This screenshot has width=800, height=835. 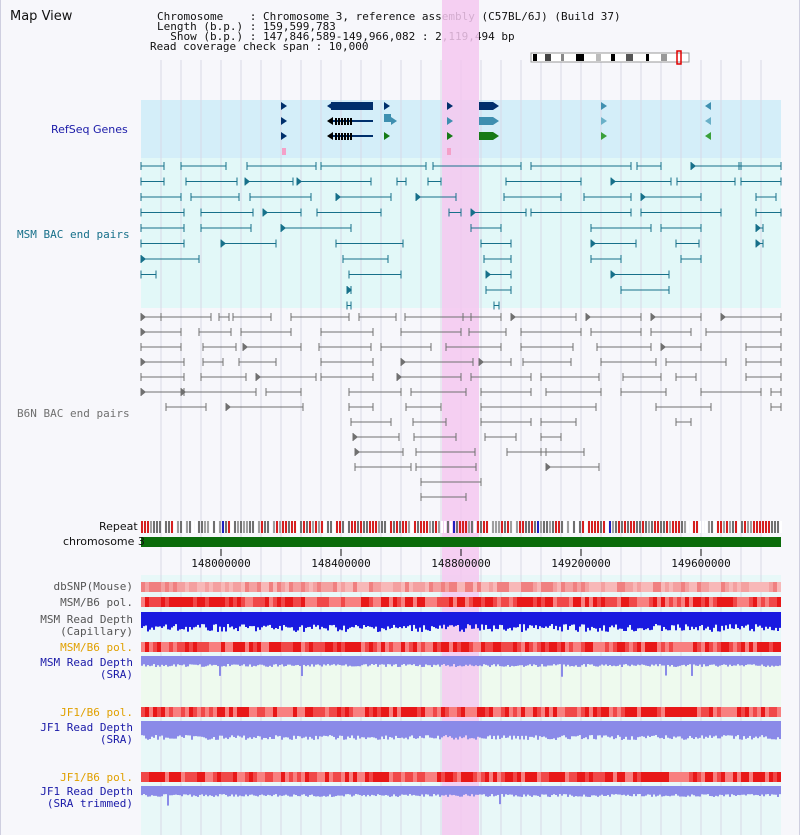 I want to click on refseq-genes-label: RefSeq Genes, so click(x=89, y=129).